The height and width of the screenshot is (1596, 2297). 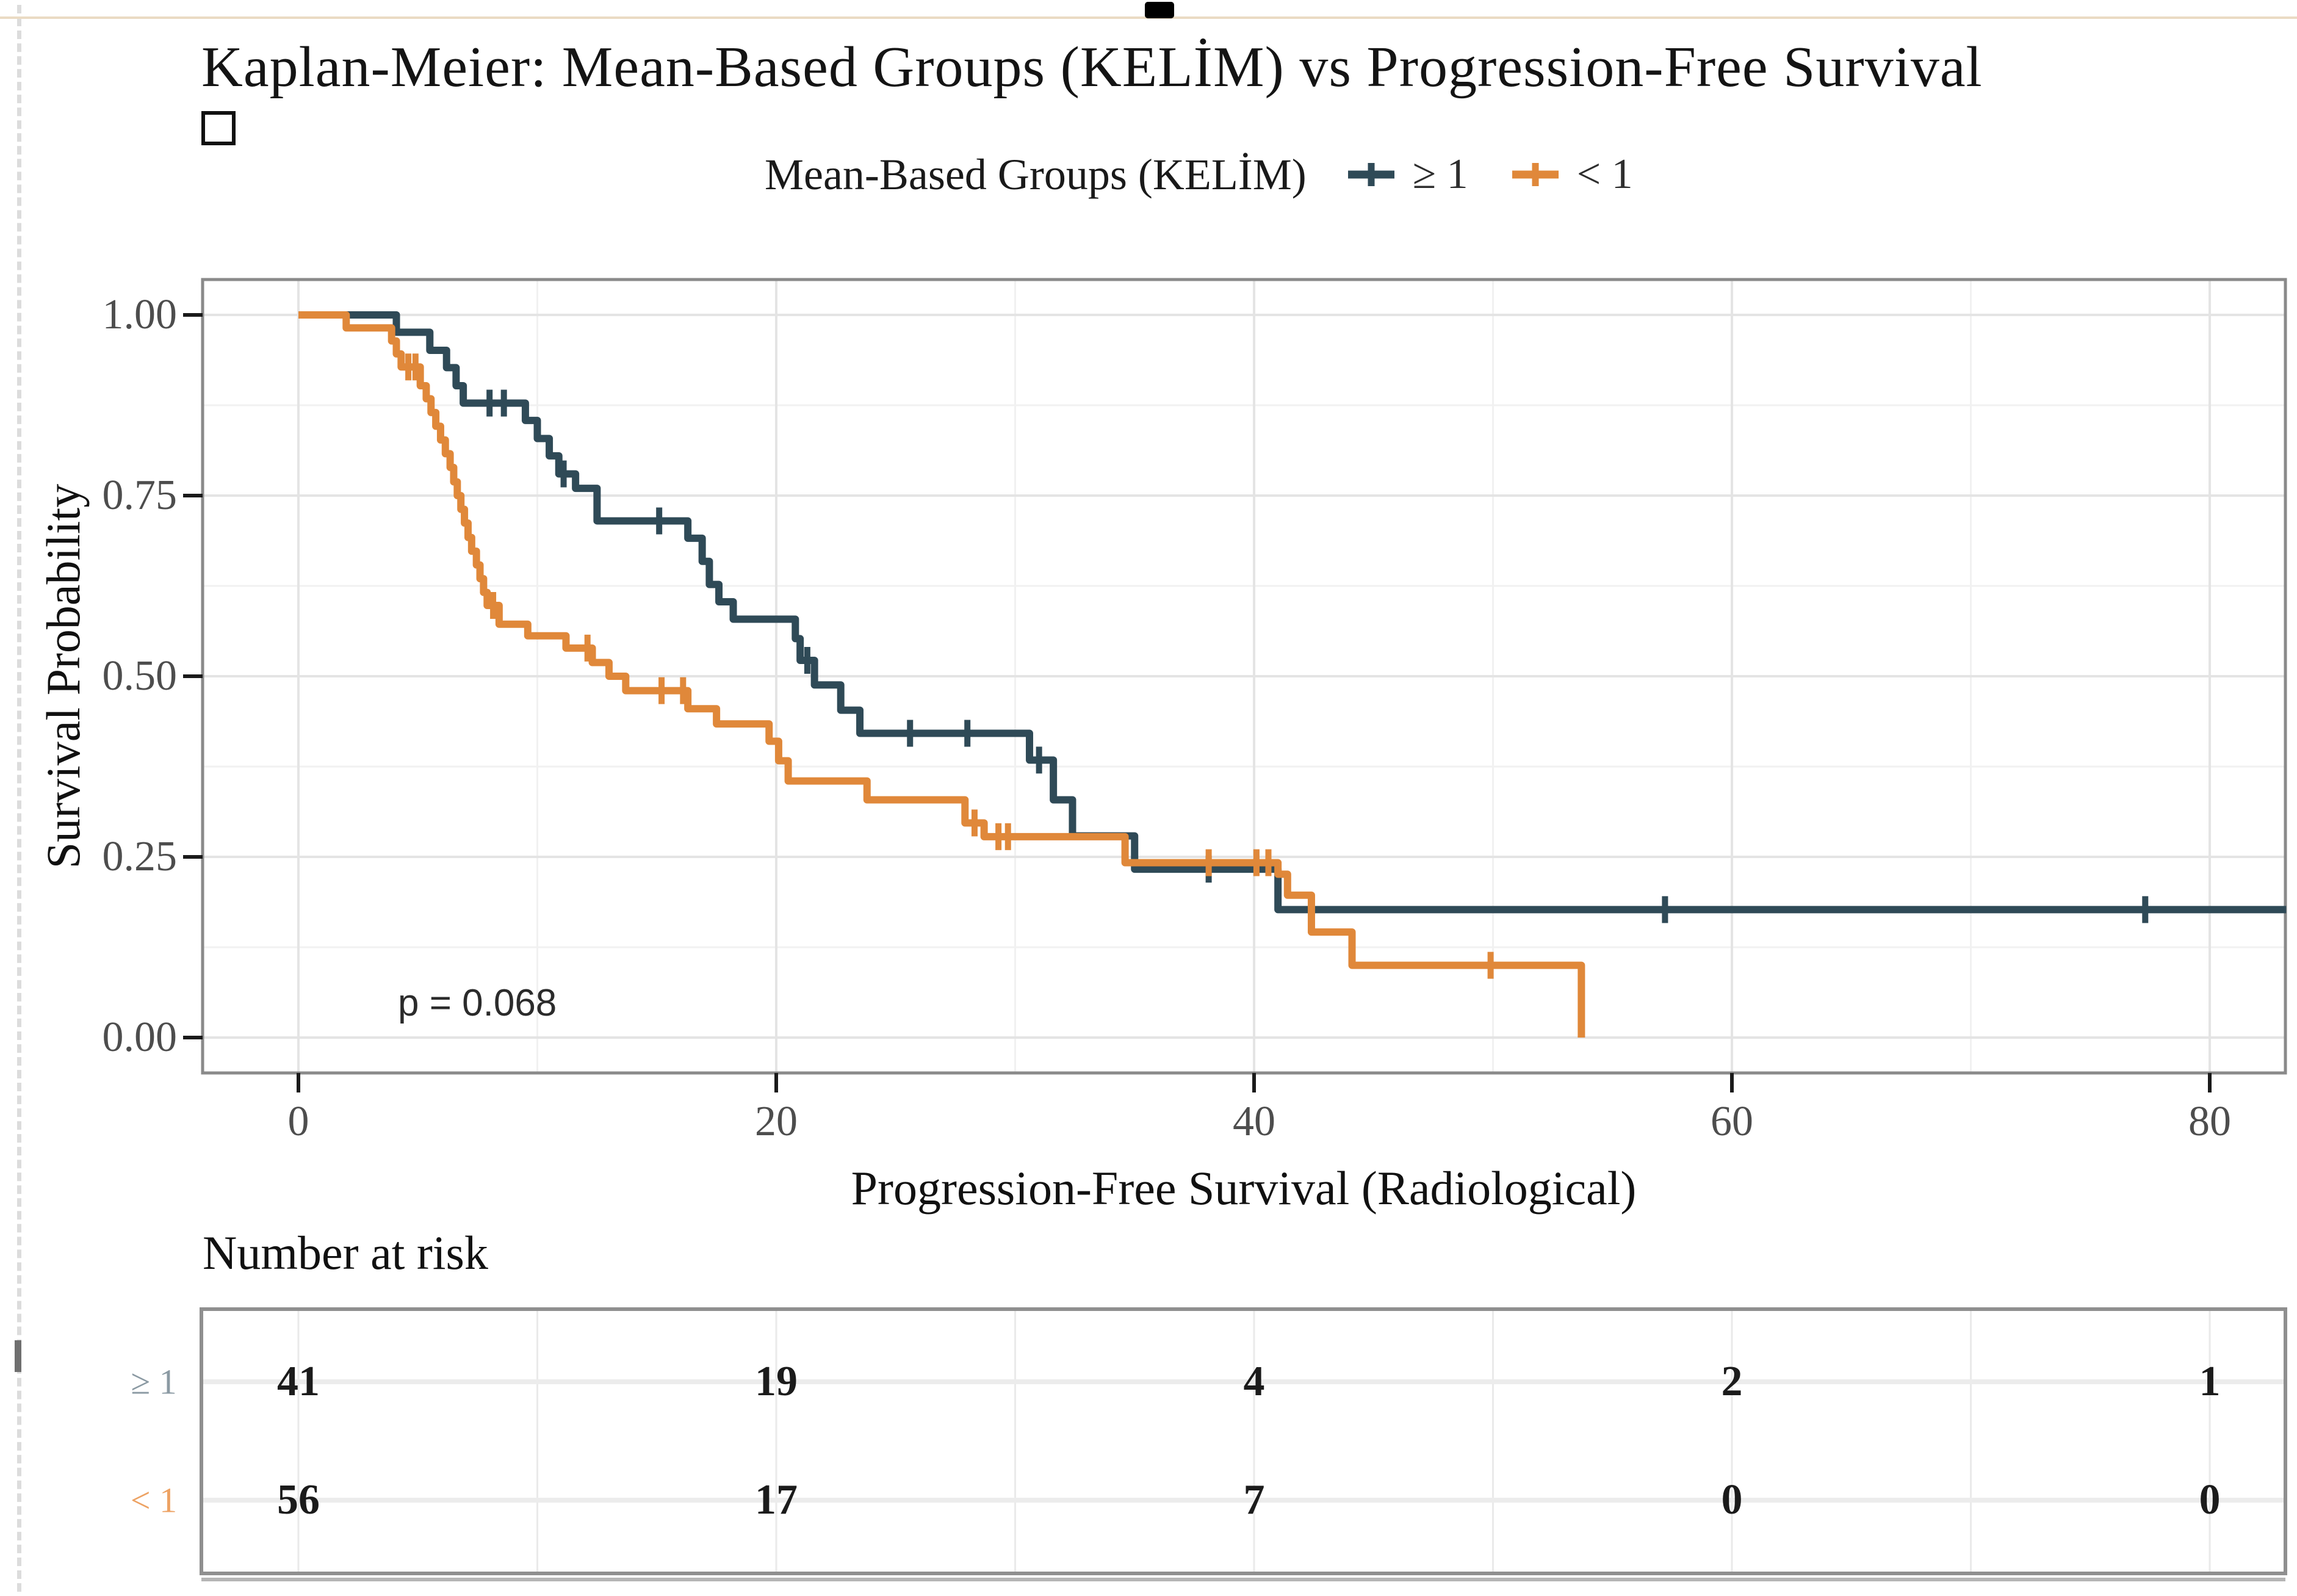 What do you see at coordinates (1732, 1382) in the screenshot?
I see `risk-count: 2` at bounding box center [1732, 1382].